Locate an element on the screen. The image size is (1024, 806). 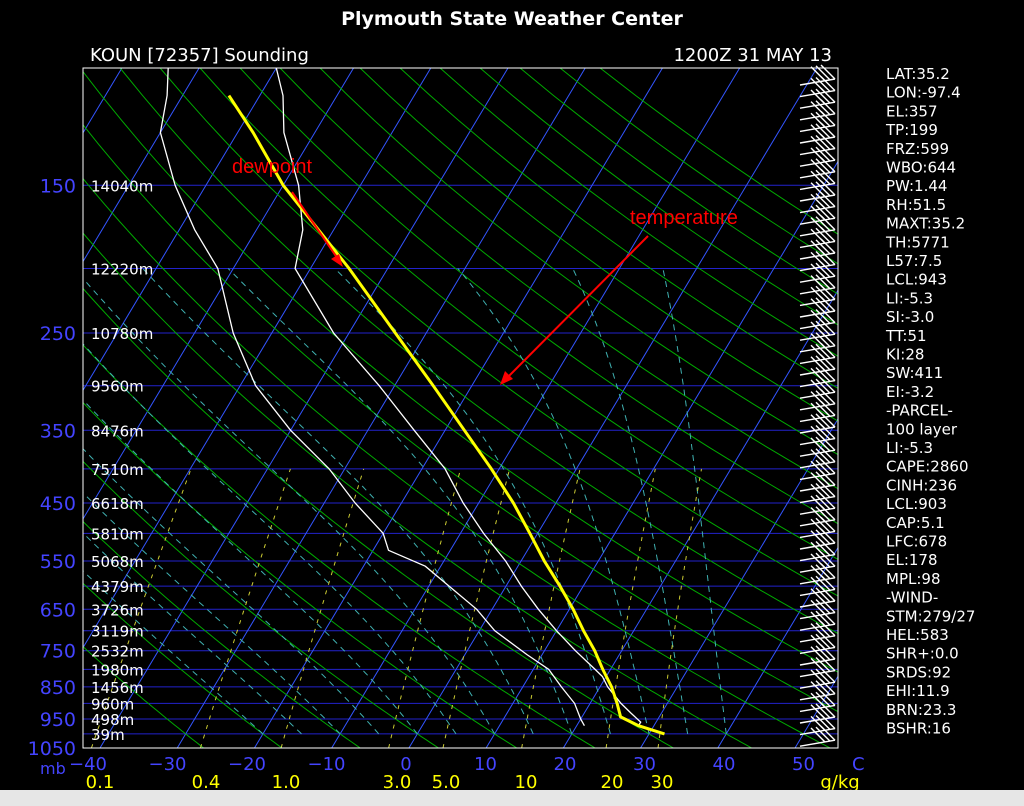
index-line: WBO:644 is located at coordinates (921, 168).